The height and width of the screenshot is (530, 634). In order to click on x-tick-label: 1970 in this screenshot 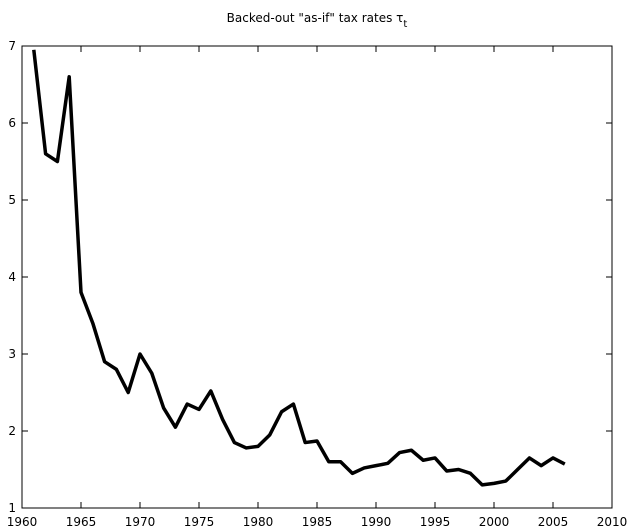, I will do `click(140, 522)`.